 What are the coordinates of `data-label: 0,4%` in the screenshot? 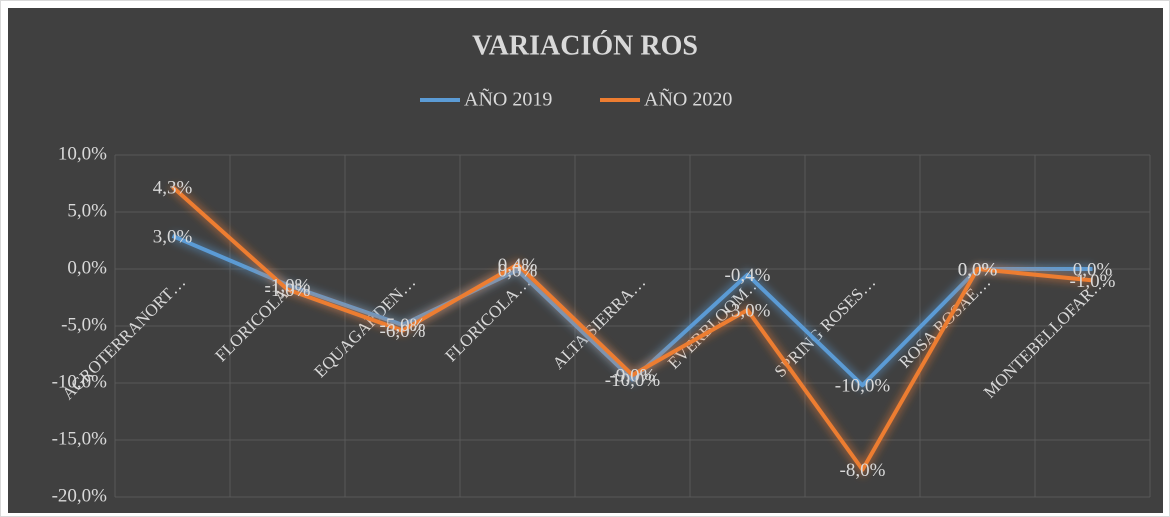 It's located at (518, 265).